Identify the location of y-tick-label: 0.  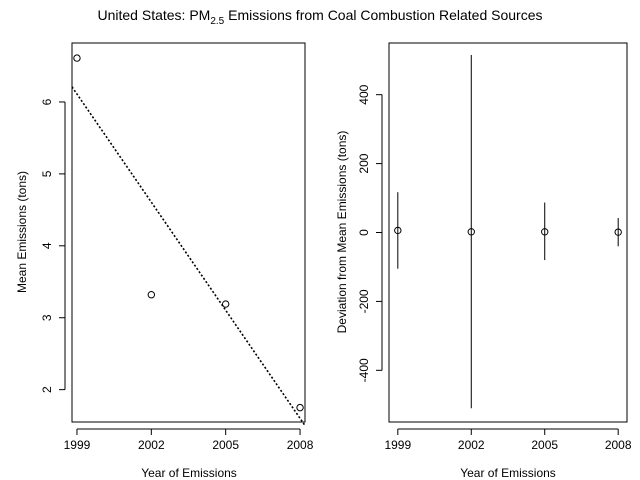
(364, 232).